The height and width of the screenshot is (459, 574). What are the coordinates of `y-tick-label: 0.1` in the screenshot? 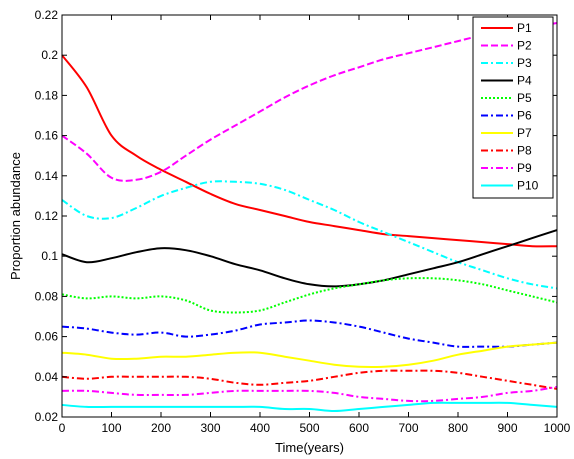 It's located at (49, 256).